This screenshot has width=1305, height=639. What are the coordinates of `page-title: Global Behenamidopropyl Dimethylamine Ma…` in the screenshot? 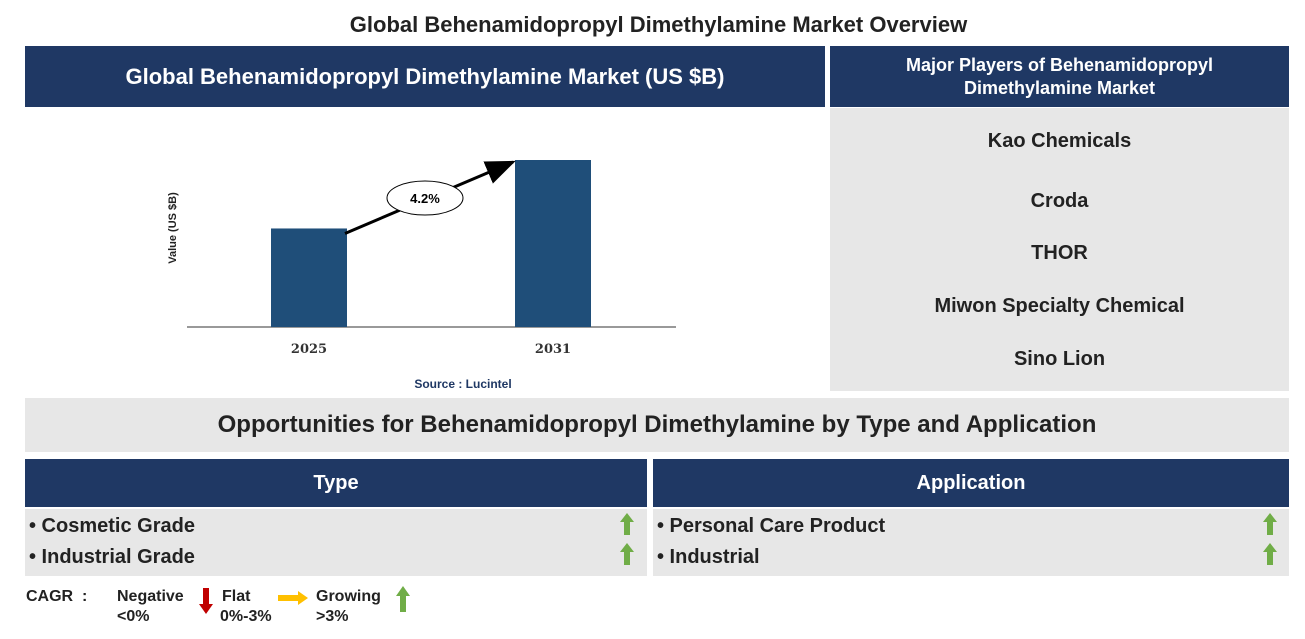 It's located at (658, 24).